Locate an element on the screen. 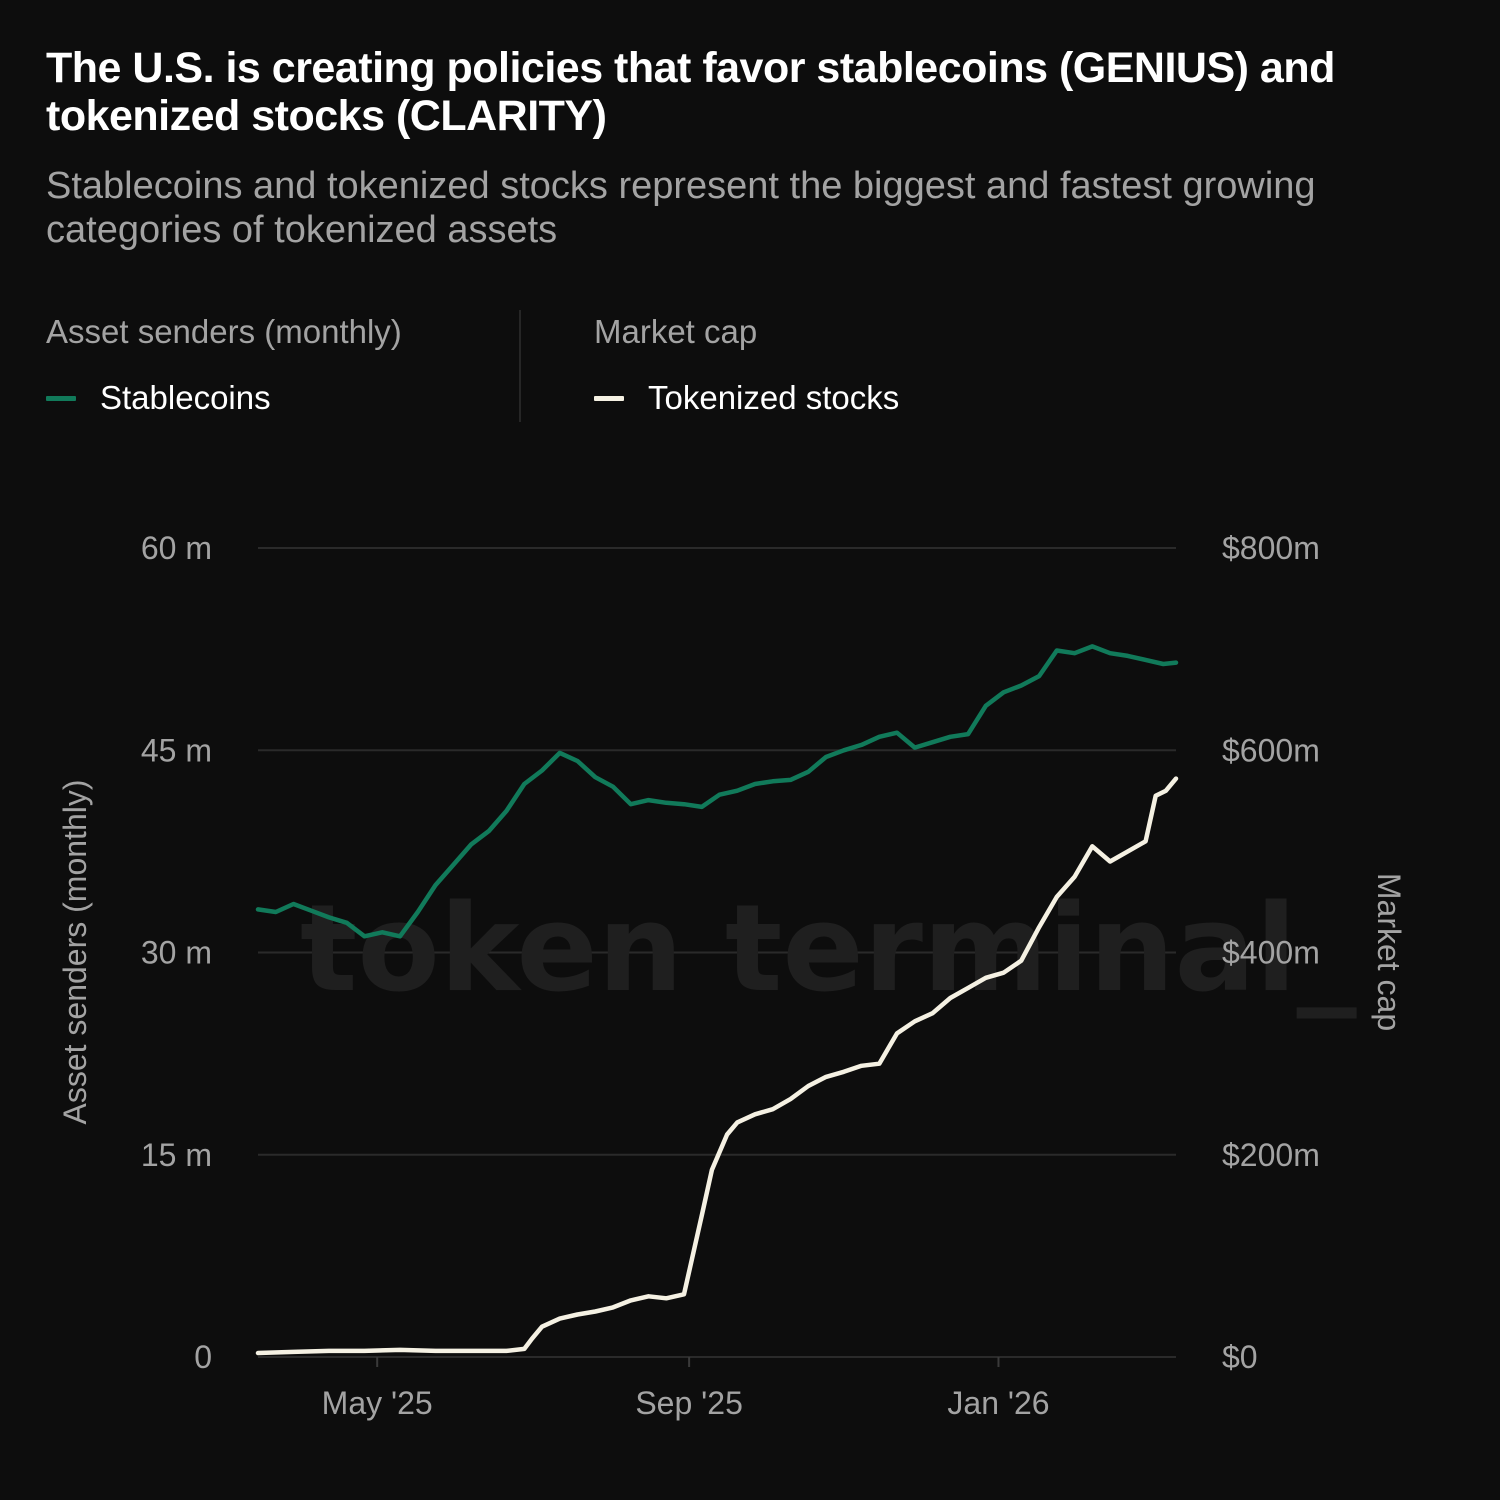 The height and width of the screenshot is (1500, 1500). legend-heading-market-cap: Market cap is located at coordinates (676, 331).